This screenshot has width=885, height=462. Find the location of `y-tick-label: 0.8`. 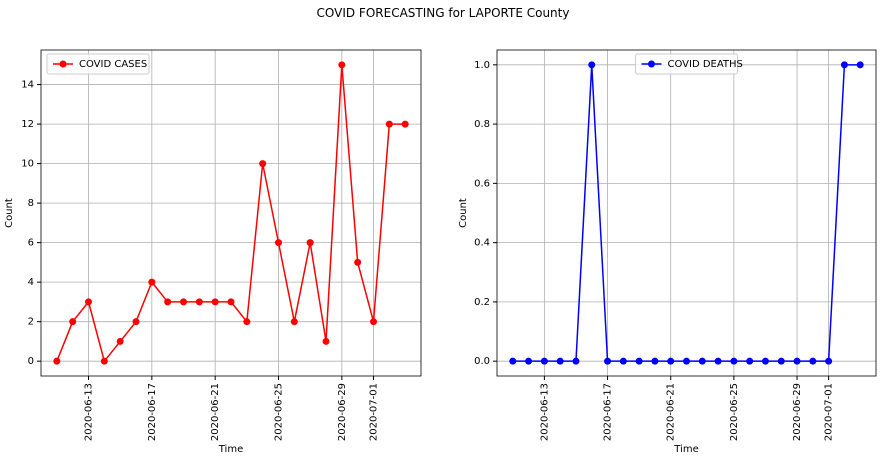

y-tick-label: 0.8 is located at coordinates (482, 124).